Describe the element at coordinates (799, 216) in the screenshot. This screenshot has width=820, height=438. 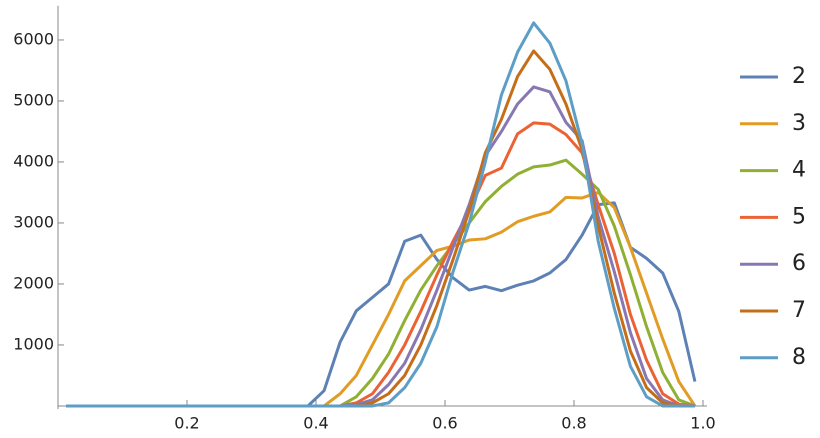
I see `legend-label: 5` at that location.